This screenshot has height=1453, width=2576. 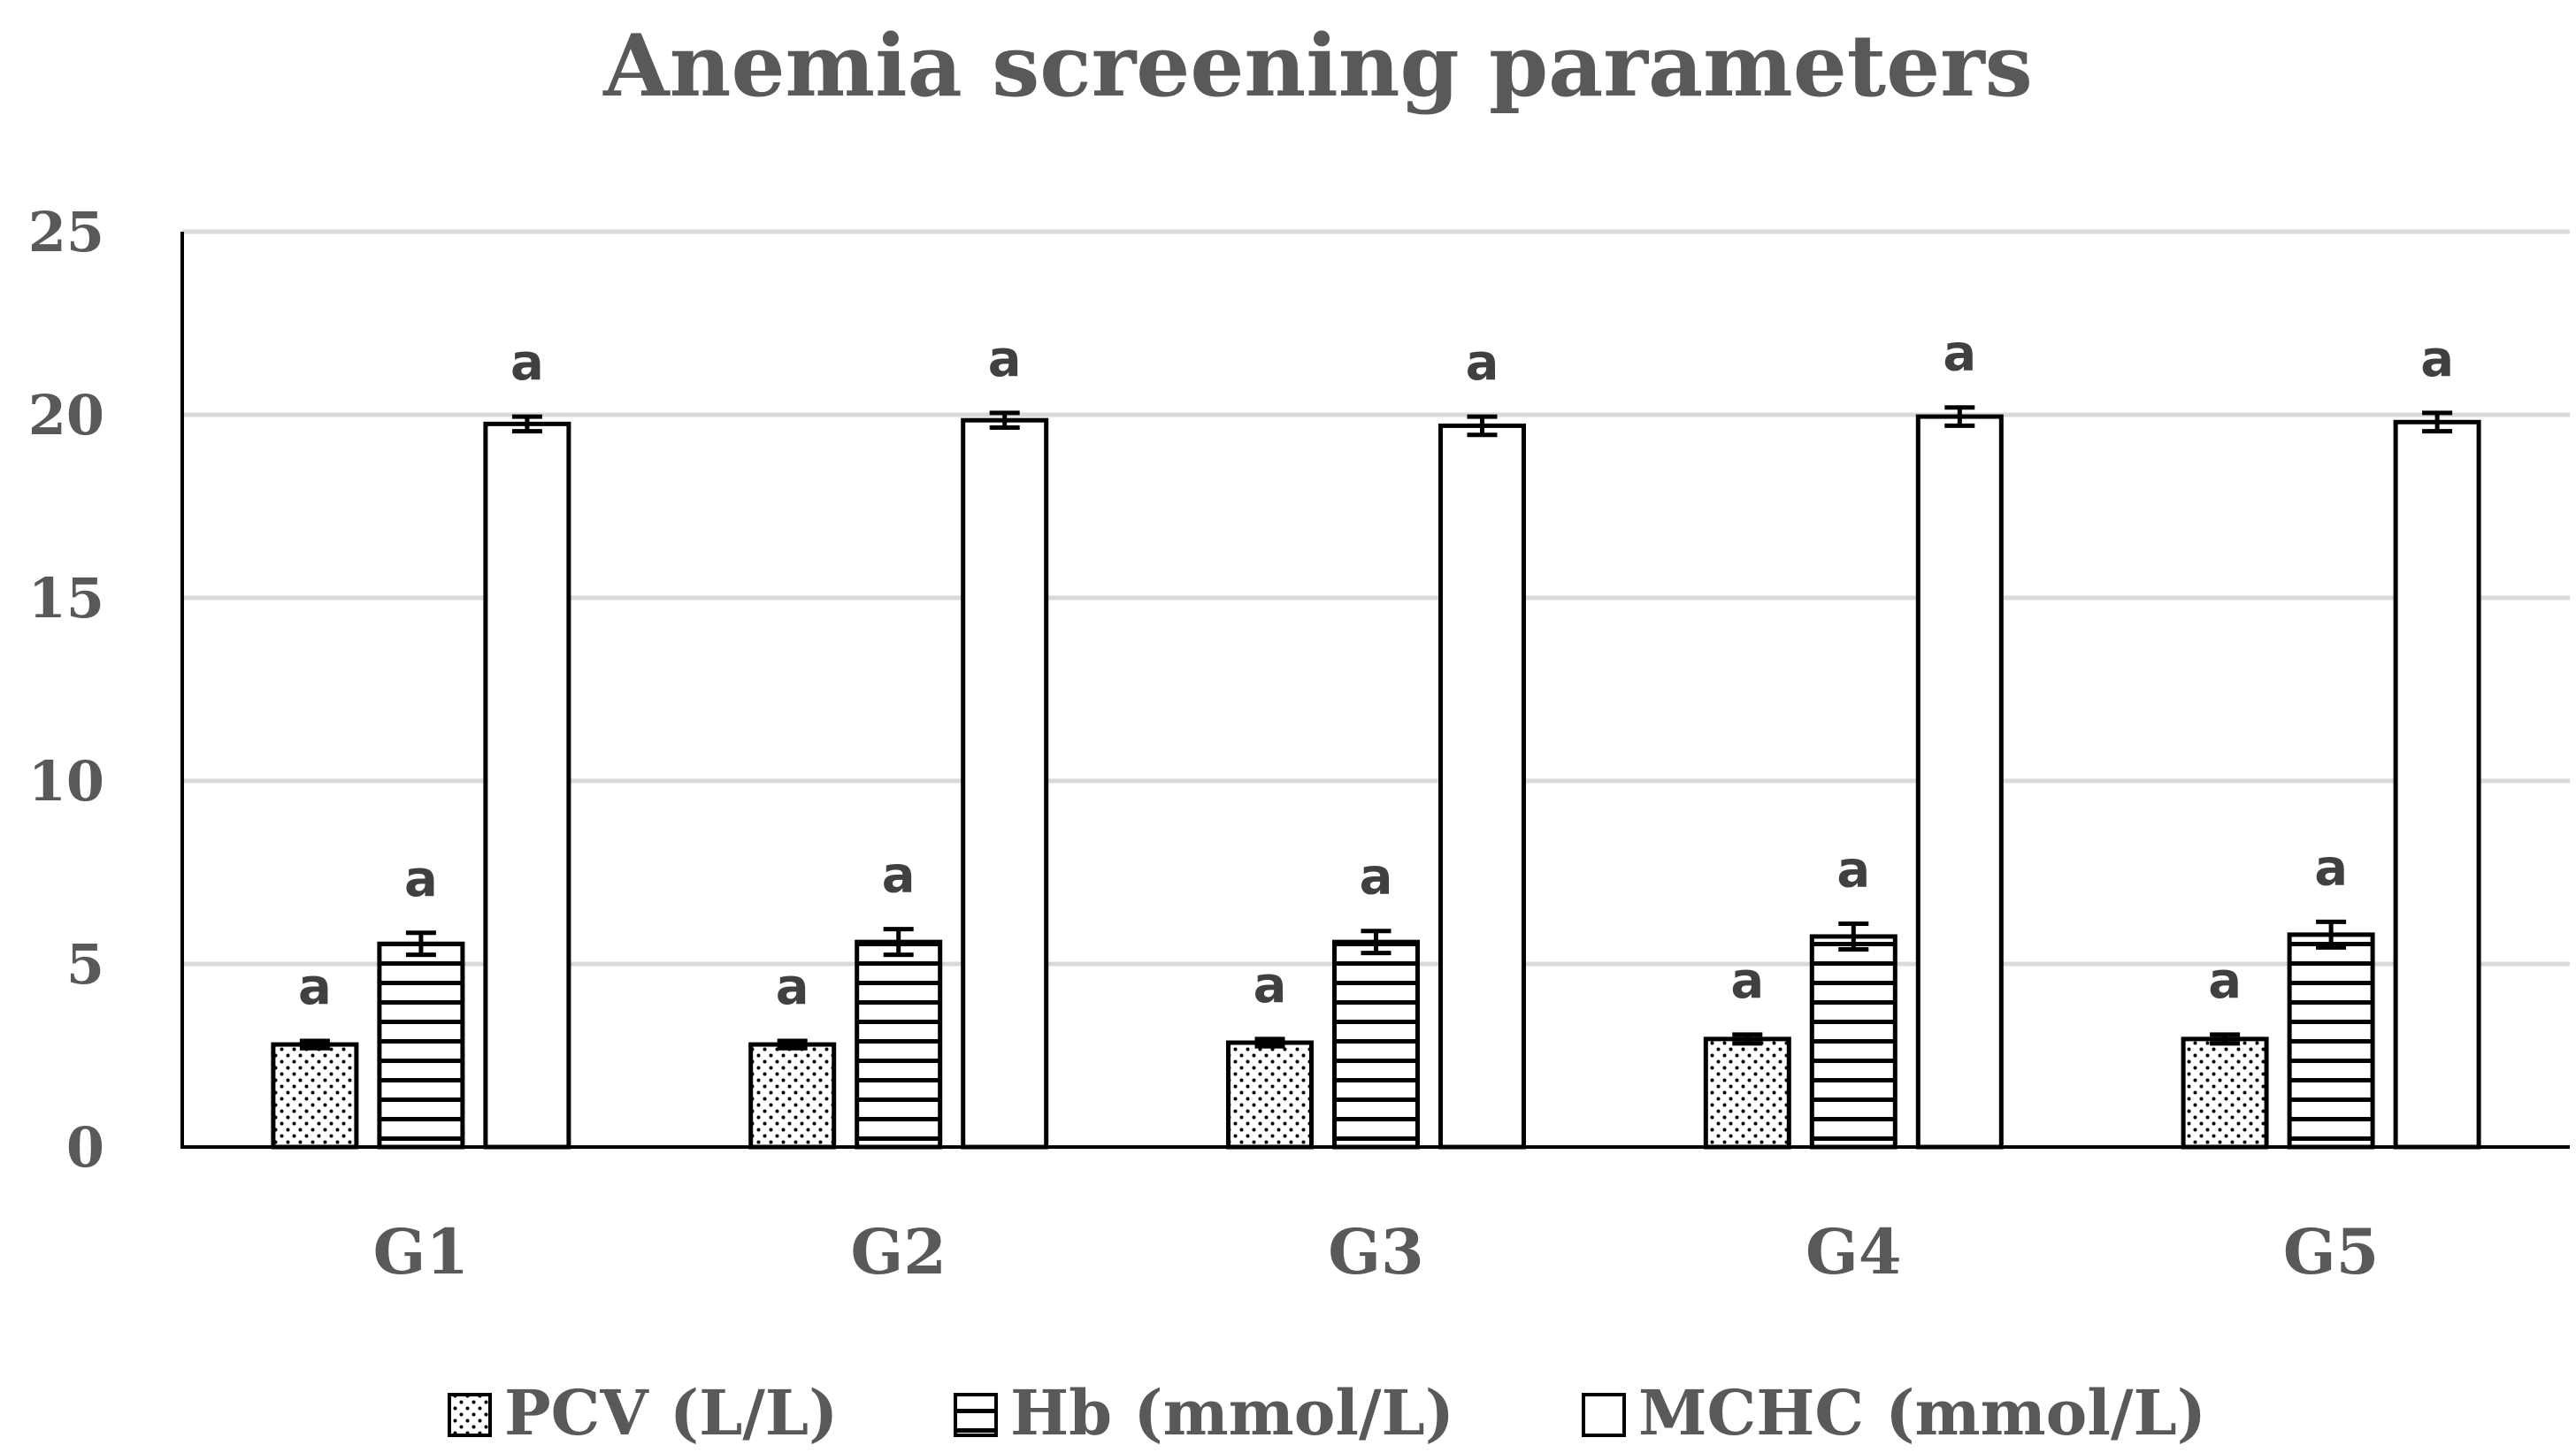 What do you see at coordinates (470, 1415) in the screenshot?
I see `legend-swatch-dots` at bounding box center [470, 1415].